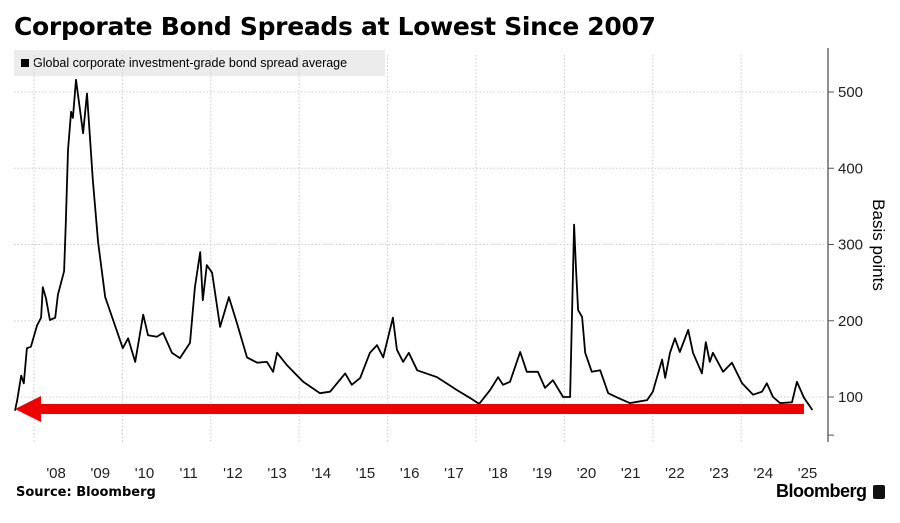 Image resolution: width=900 pixels, height=523 pixels. I want to click on x-tick-label: '21, so click(631, 473).